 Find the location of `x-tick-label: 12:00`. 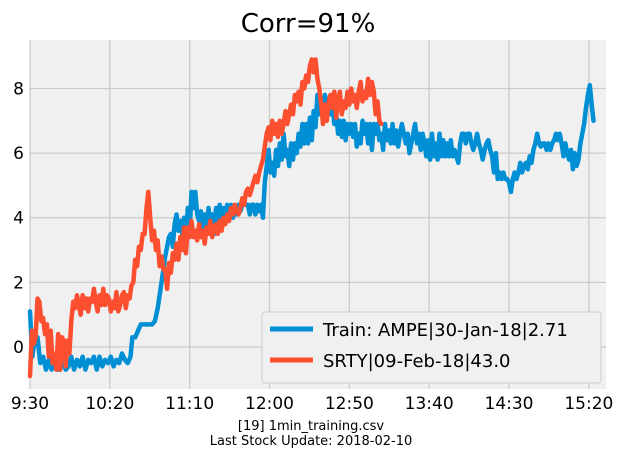

x-tick-label: 12:00 is located at coordinates (269, 404).